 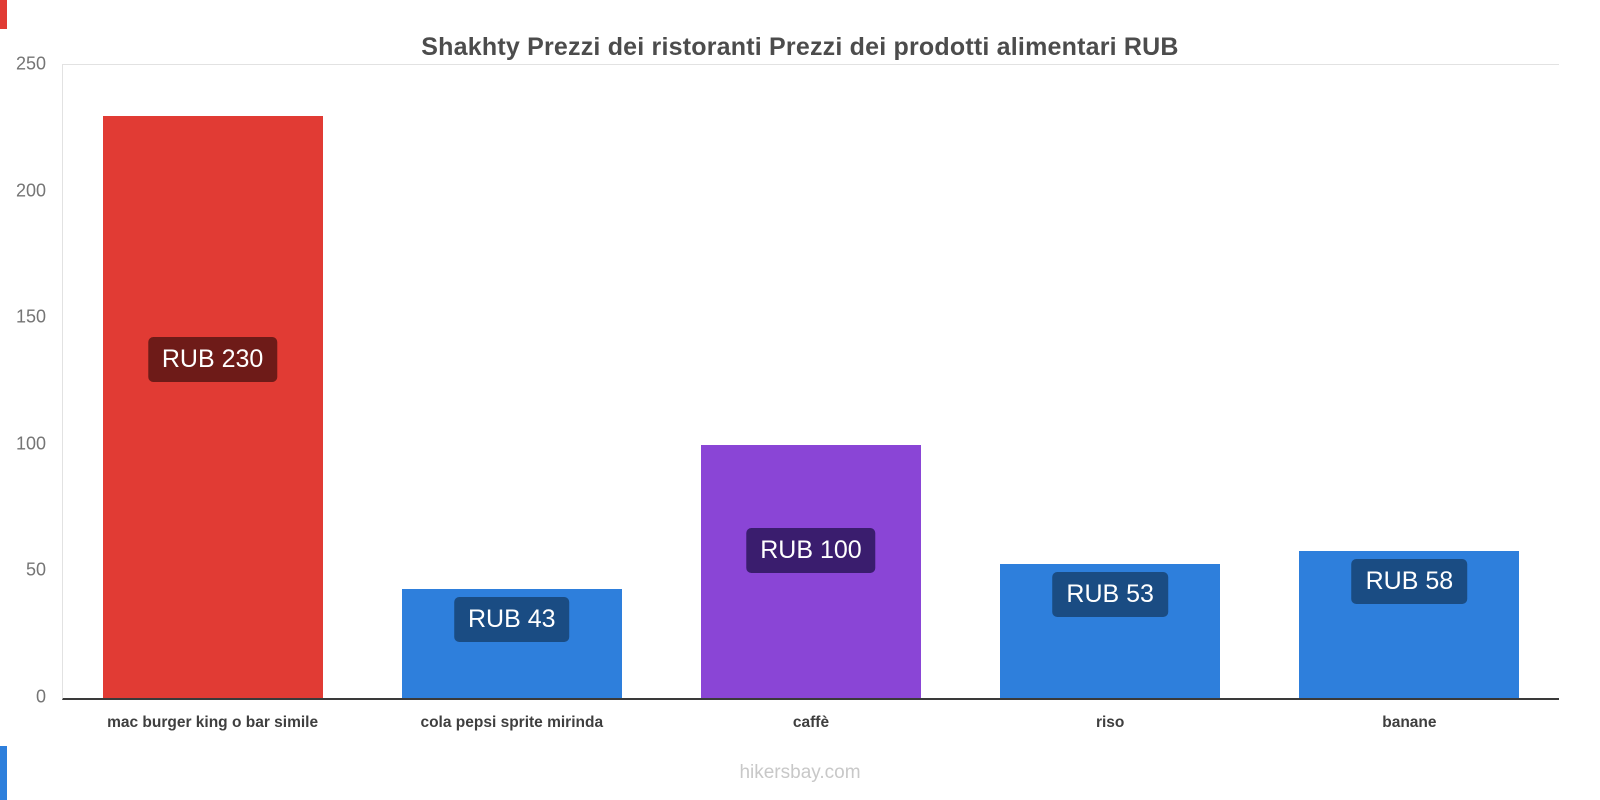 I want to click on bar: RUB 230, so click(x=212, y=406).